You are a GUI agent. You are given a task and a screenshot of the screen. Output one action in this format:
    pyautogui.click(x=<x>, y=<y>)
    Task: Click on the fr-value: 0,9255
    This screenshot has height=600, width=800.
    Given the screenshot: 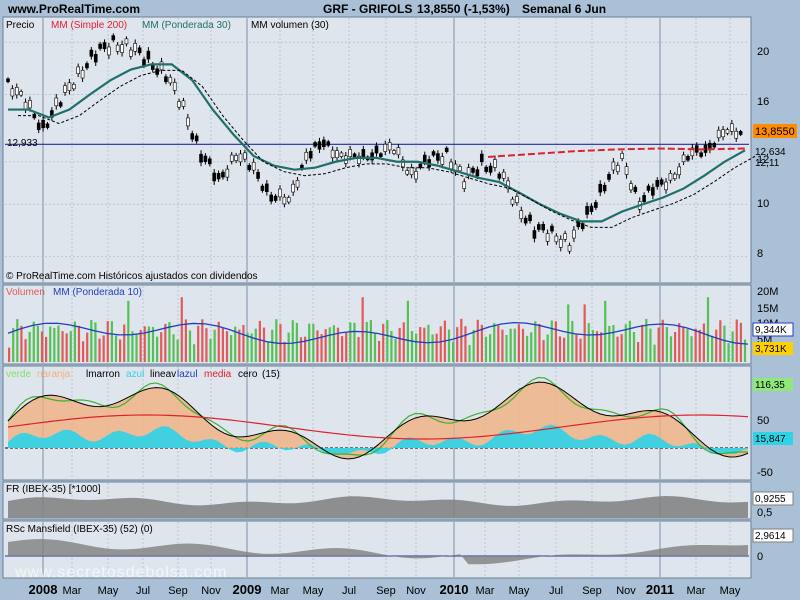 What is the action you would take?
    pyautogui.click(x=770, y=499)
    